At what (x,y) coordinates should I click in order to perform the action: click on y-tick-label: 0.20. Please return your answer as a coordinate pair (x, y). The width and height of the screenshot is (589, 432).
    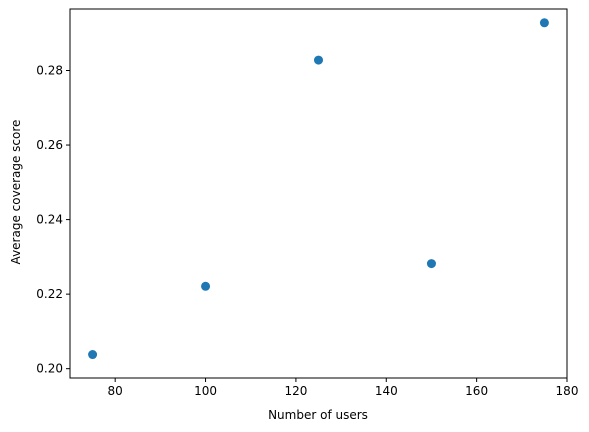
    Looking at the image, I should click on (49, 369).